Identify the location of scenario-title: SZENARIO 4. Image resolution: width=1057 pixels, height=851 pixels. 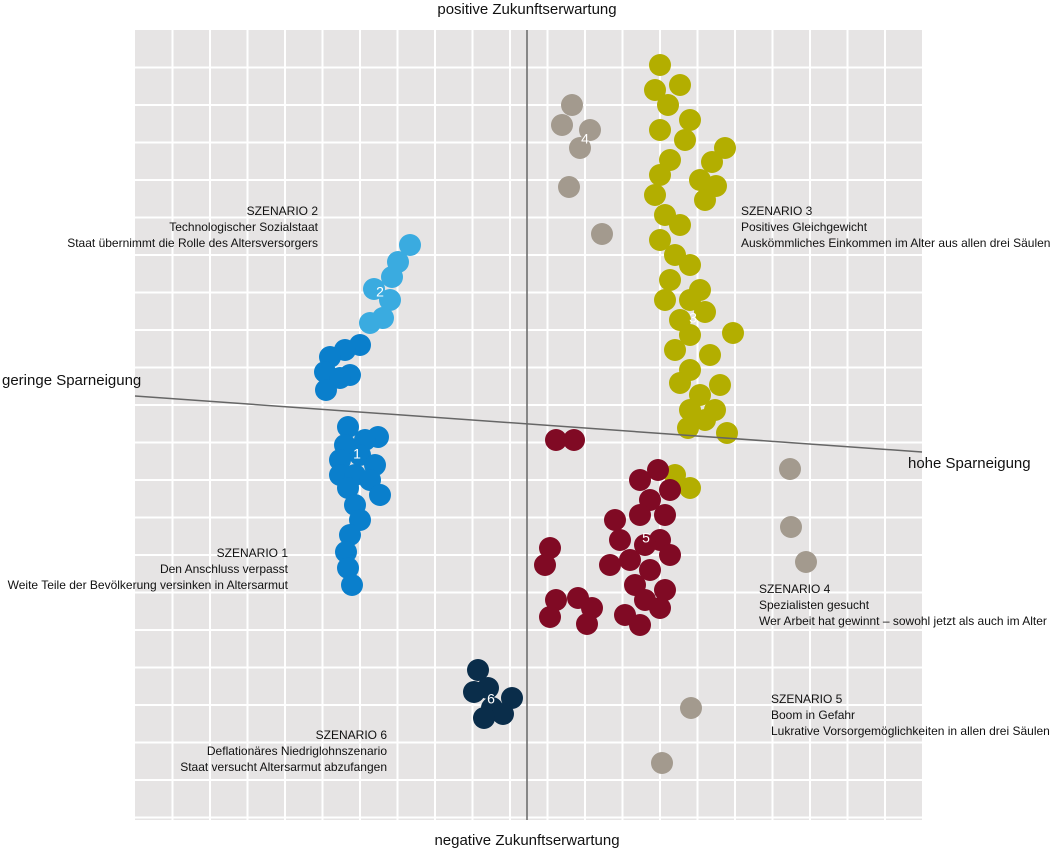
(795, 589).